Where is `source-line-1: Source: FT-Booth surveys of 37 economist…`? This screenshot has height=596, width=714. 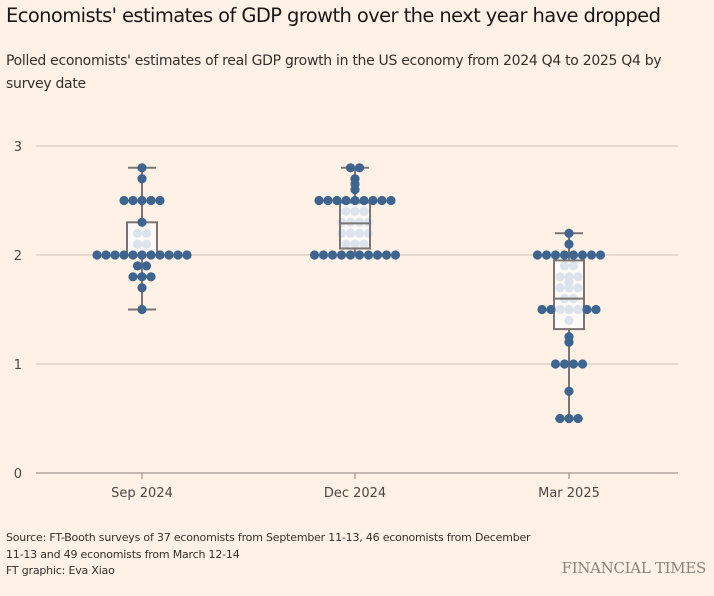 source-line-1: Source: FT-Booth surveys of 37 economist… is located at coordinates (268, 537).